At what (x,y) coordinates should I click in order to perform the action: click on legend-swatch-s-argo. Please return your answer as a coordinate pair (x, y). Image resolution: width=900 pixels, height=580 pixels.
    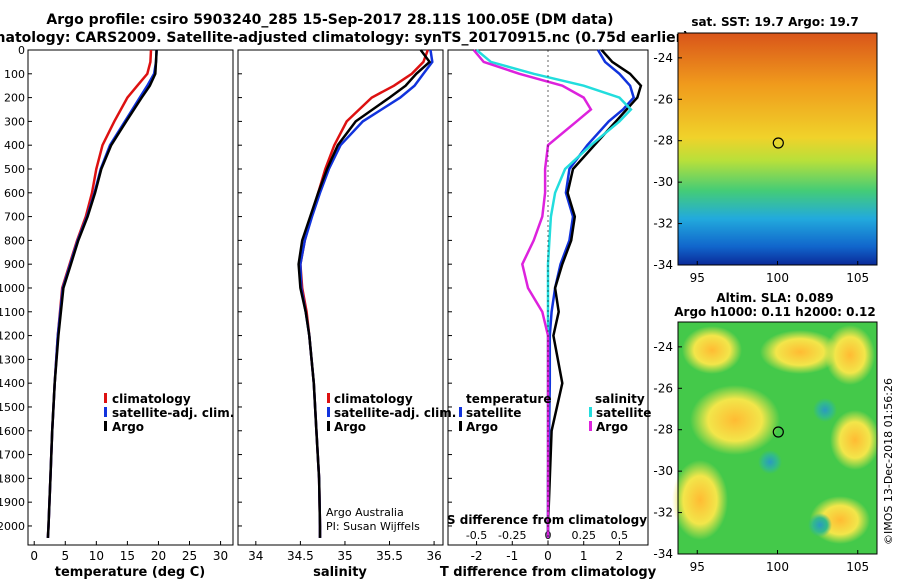
    Looking at the image, I should click on (590, 426).